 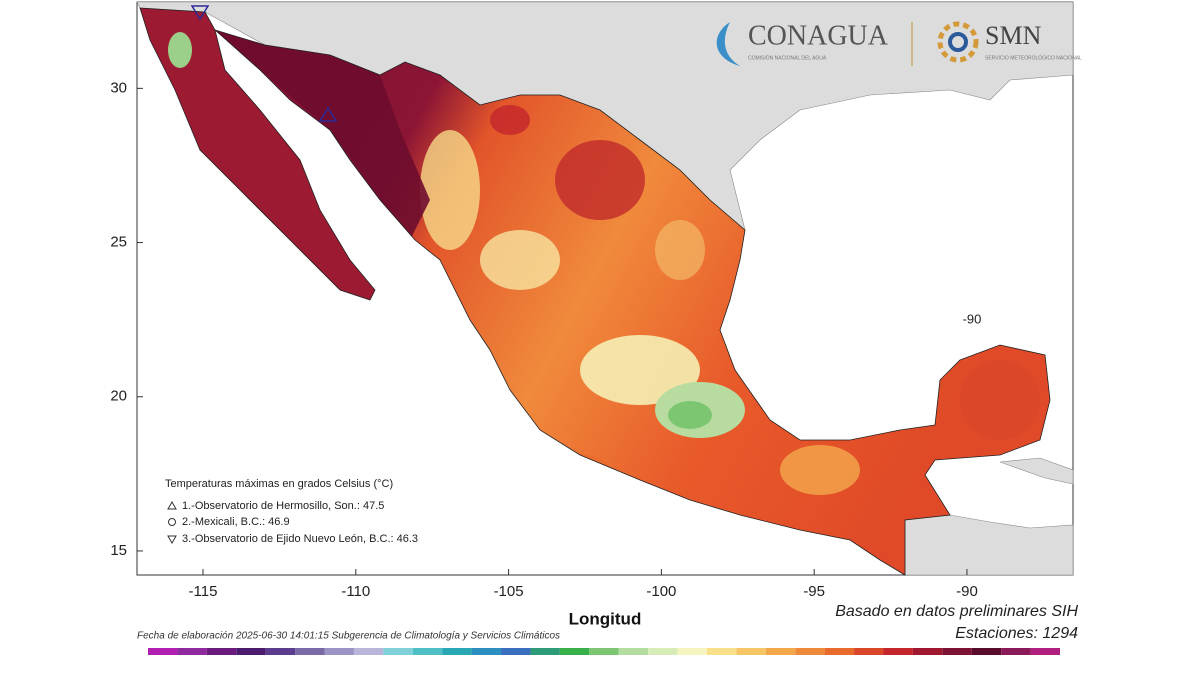 I want to click on baja-cool-spot, so click(x=180, y=50).